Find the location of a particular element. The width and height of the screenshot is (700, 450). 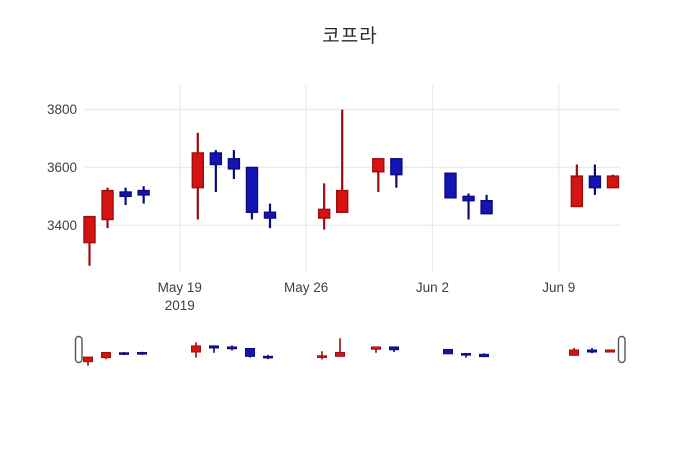

x-tick-sublabel: 2019 is located at coordinates (180, 305).